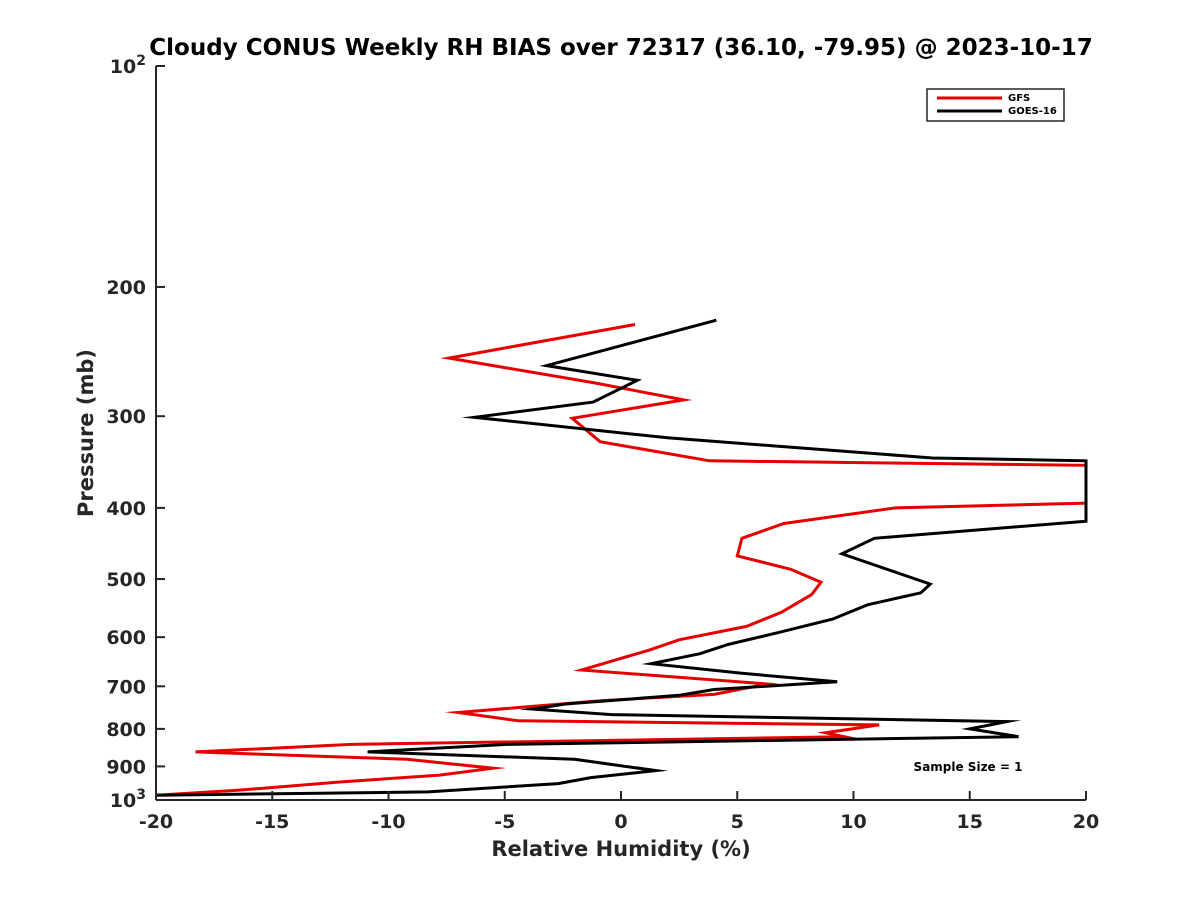 The height and width of the screenshot is (900, 1200). I want to click on x-axis-label: Relative Humidity (%), so click(620, 849).